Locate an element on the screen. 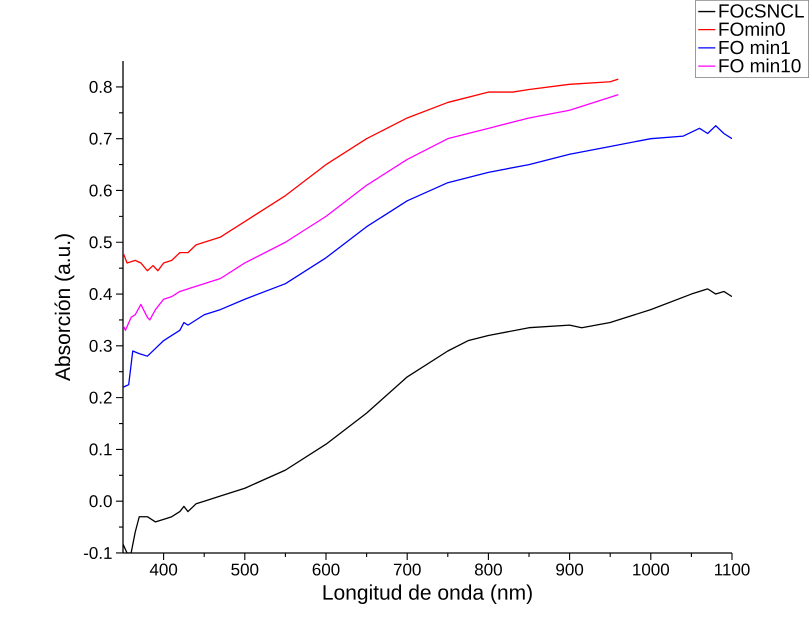 This screenshot has height=632, width=809. x-tick-label: 700 is located at coordinates (407, 570).